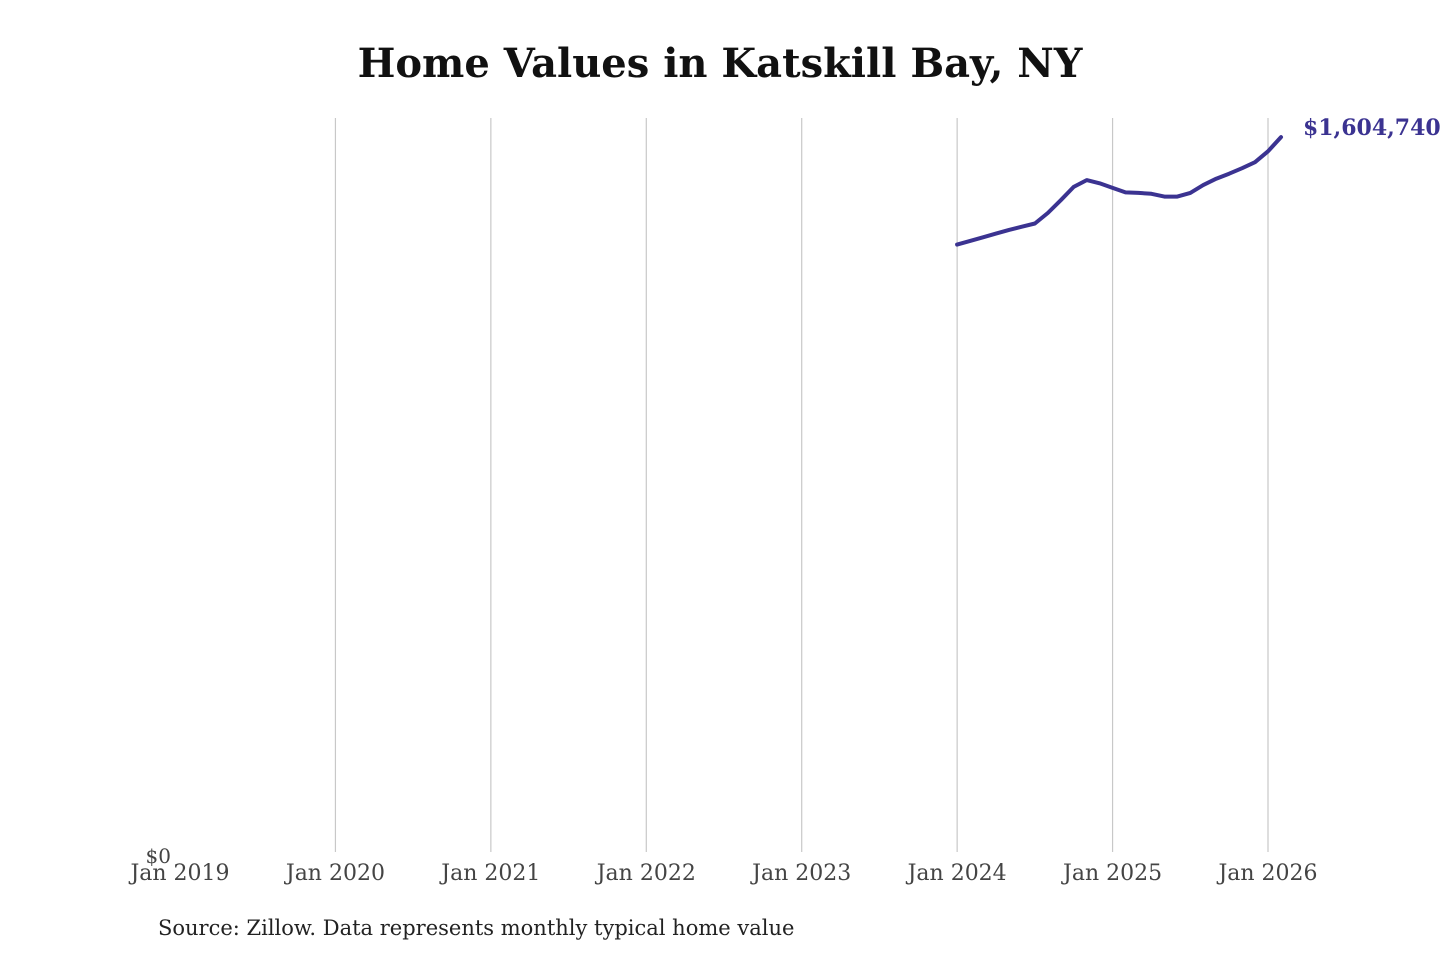 This screenshot has width=1440, height=960. What do you see at coordinates (178, 873) in the screenshot?
I see `x-tick-label: Jan 2019` at bounding box center [178, 873].